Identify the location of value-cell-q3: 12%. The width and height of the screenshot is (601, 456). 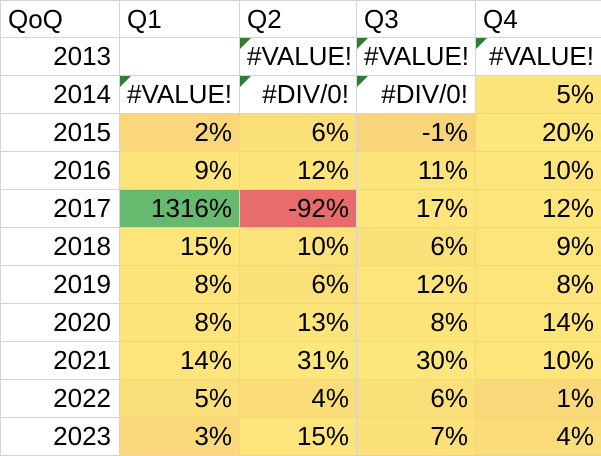
(416, 285).